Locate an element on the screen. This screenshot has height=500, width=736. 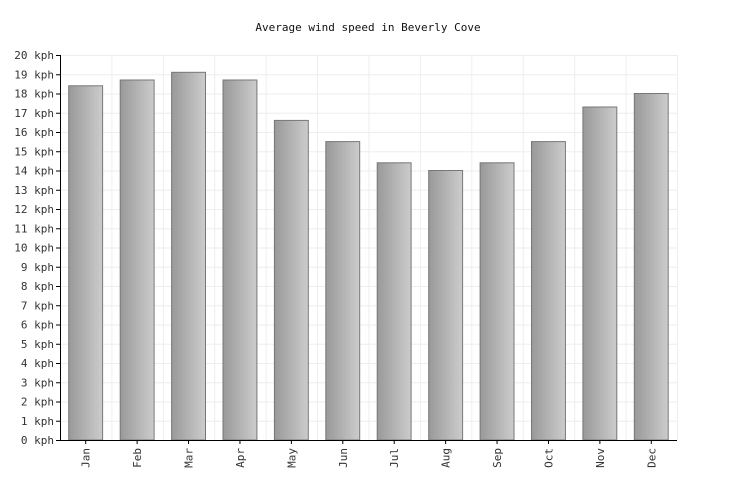
x-tick-label: Sep is located at coordinates (497, 458).